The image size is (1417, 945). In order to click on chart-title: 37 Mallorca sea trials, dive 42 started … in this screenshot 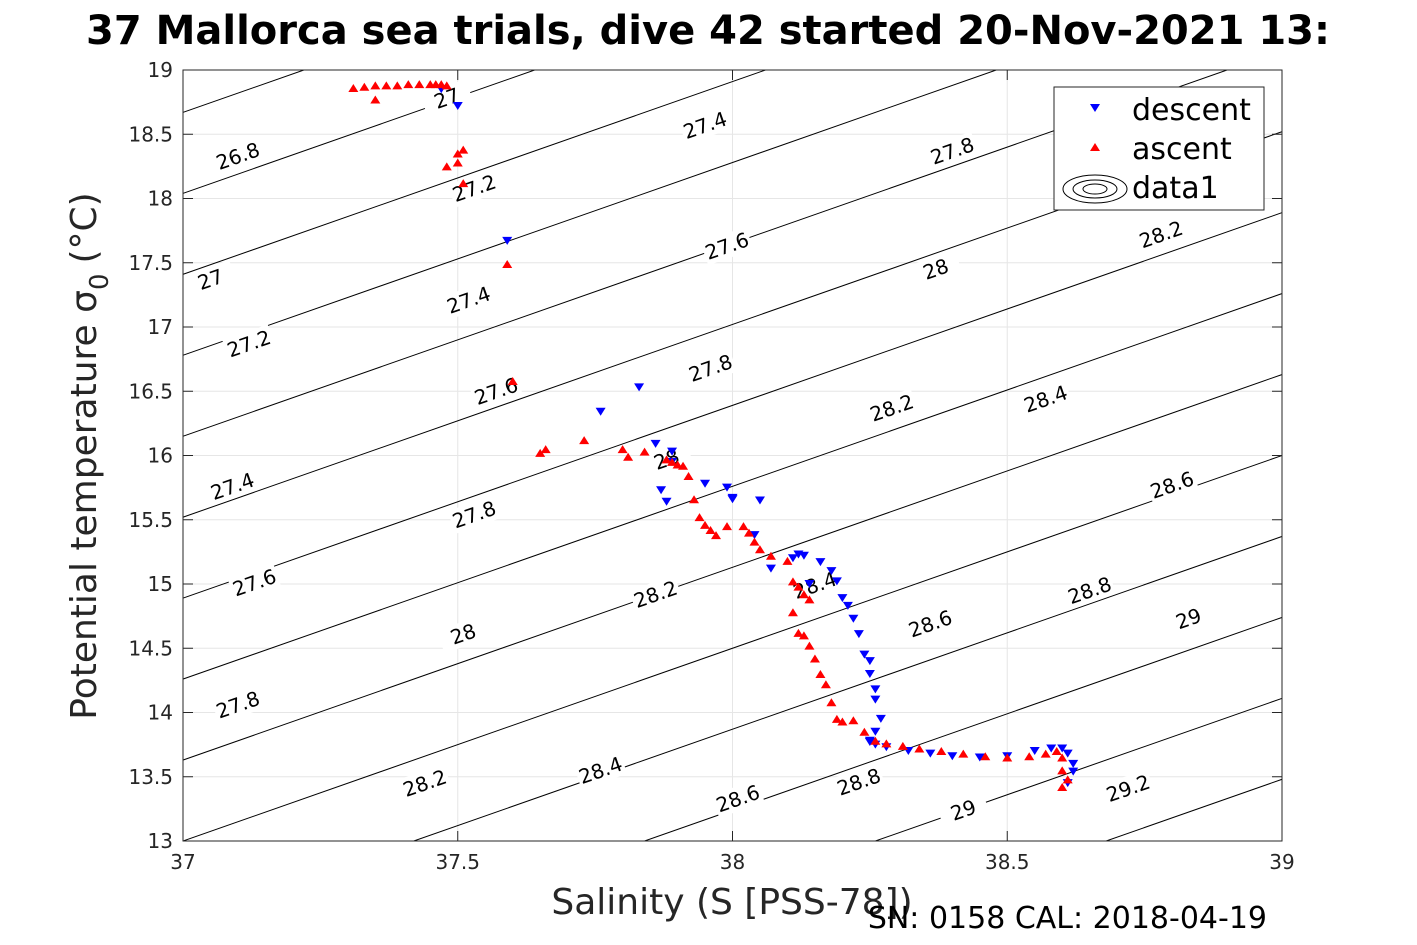, I will do `click(708, 31)`.